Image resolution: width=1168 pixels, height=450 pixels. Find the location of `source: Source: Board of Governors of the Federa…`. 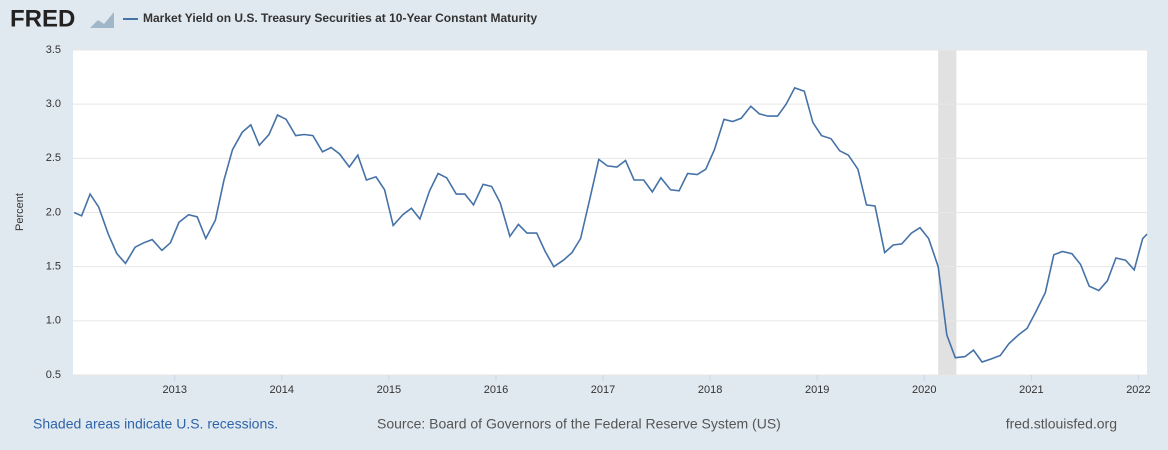

source: Source: Board of Governors of the Federa… is located at coordinates (579, 424).